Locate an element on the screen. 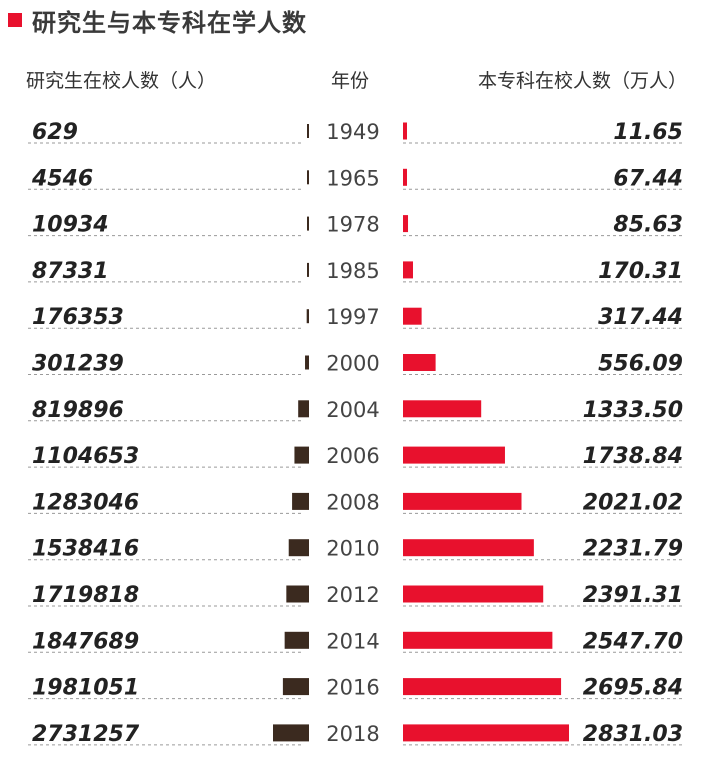 The image size is (709, 766). year-label: 2008 is located at coordinates (352, 502).